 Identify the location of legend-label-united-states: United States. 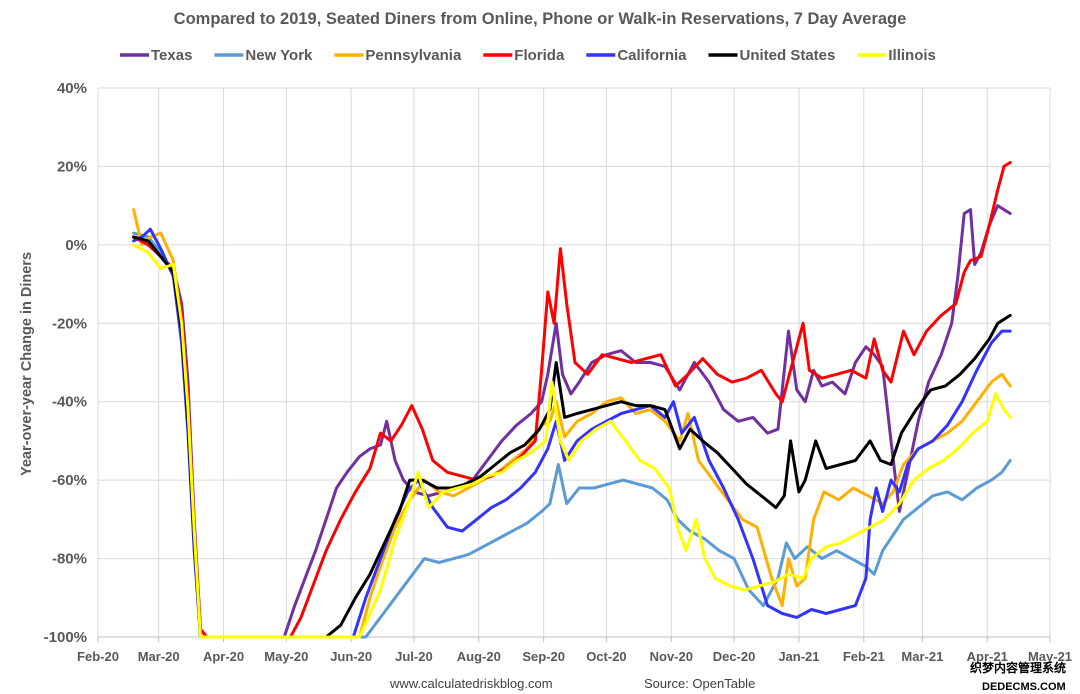
(788, 55).